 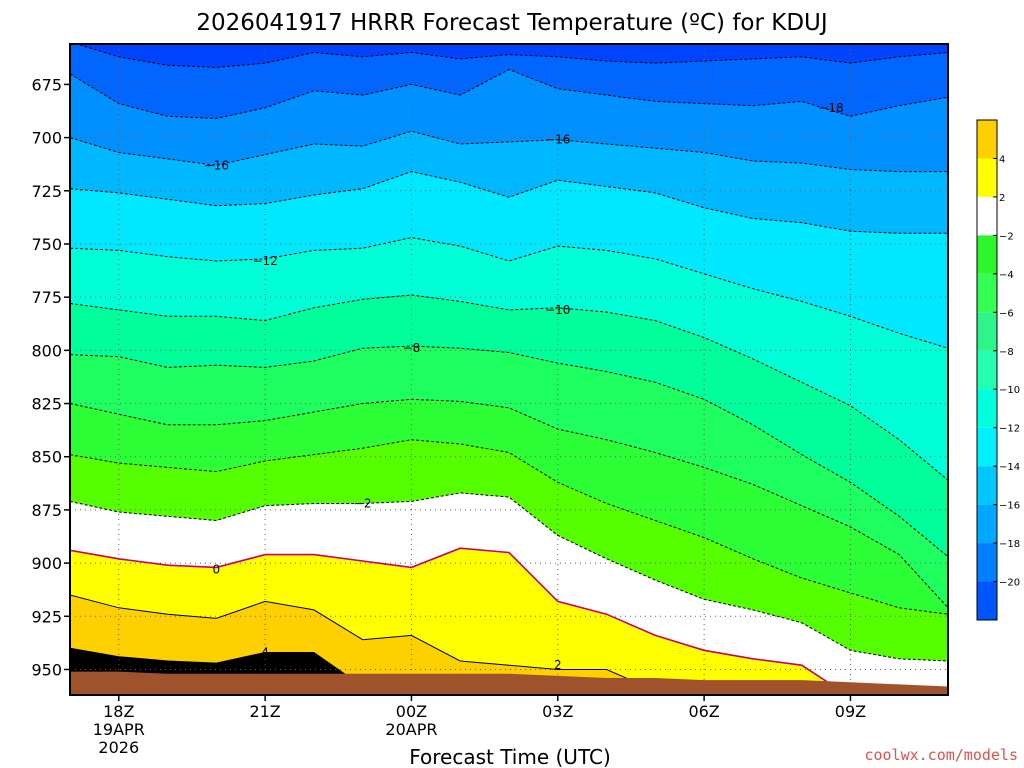 What do you see at coordinates (217, 569) in the screenshot?
I see `contour-label: 0` at bounding box center [217, 569].